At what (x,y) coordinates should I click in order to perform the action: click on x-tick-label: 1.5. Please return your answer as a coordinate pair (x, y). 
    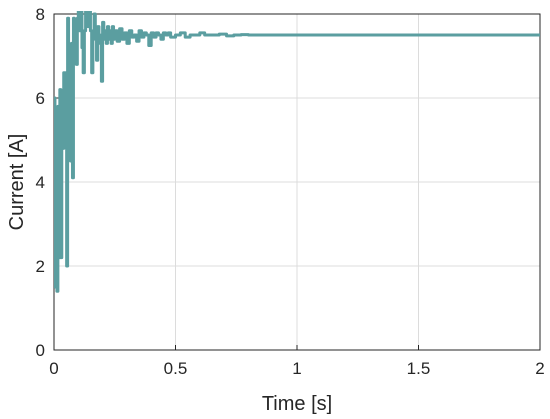
    Looking at the image, I should click on (419, 368).